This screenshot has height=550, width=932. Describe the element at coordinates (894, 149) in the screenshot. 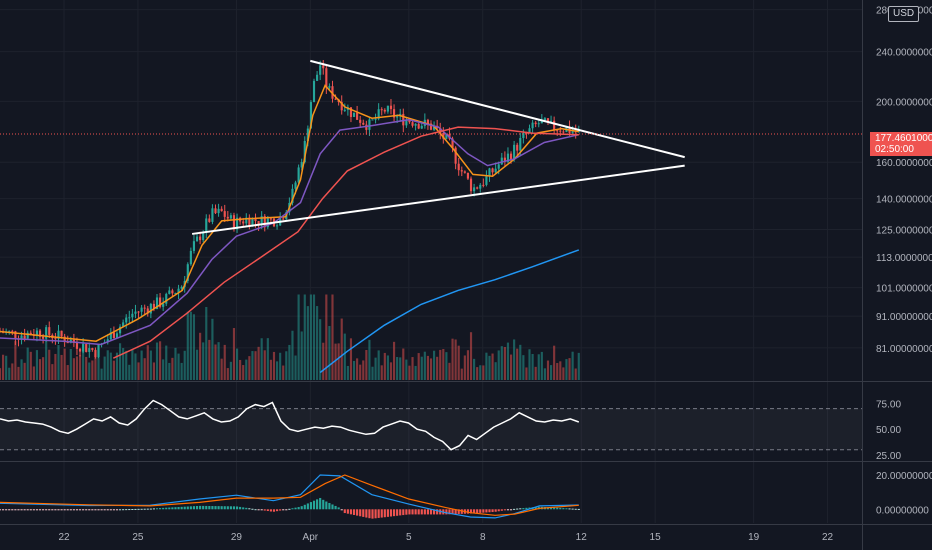

I see `price-countdown: 02:50:00` at that location.